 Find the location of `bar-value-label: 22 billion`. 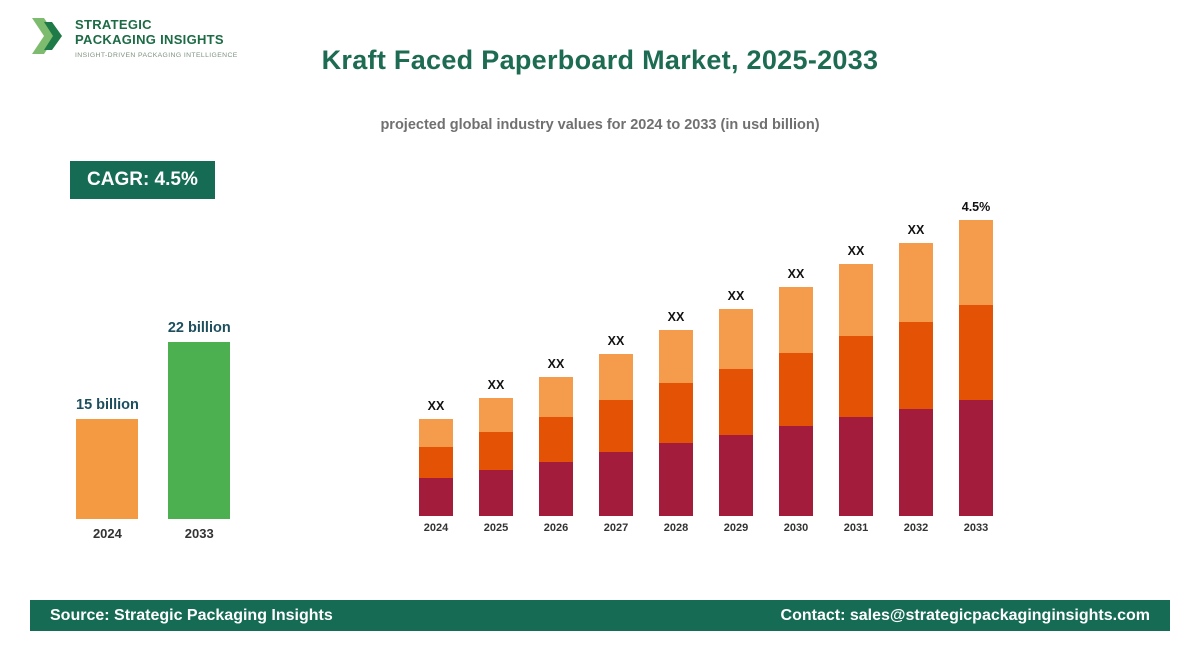

bar-value-label: 22 billion is located at coordinates (199, 328).